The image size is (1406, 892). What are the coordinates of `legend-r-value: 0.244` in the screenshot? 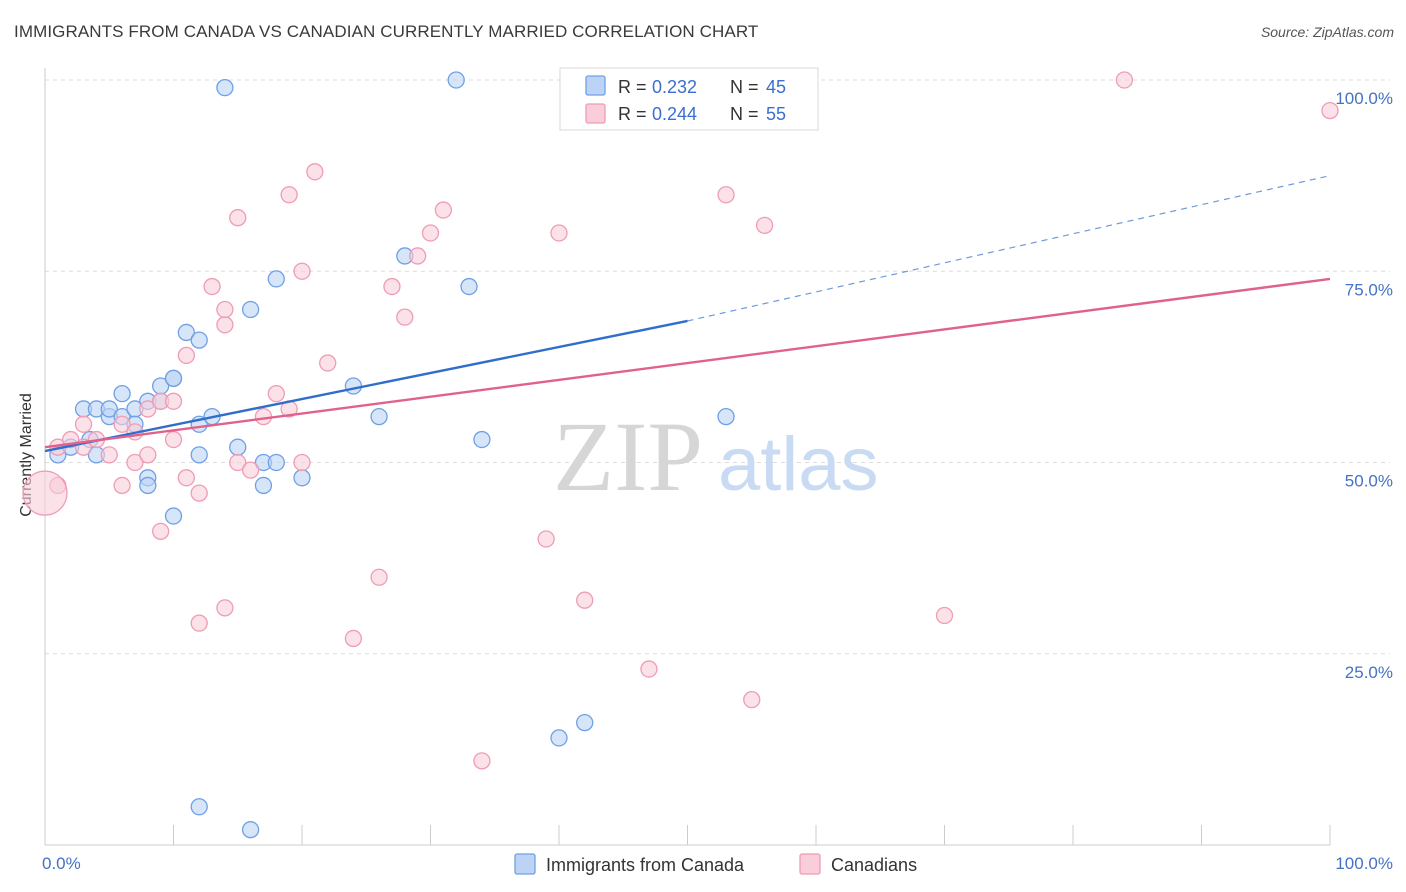 It's located at (674, 114).